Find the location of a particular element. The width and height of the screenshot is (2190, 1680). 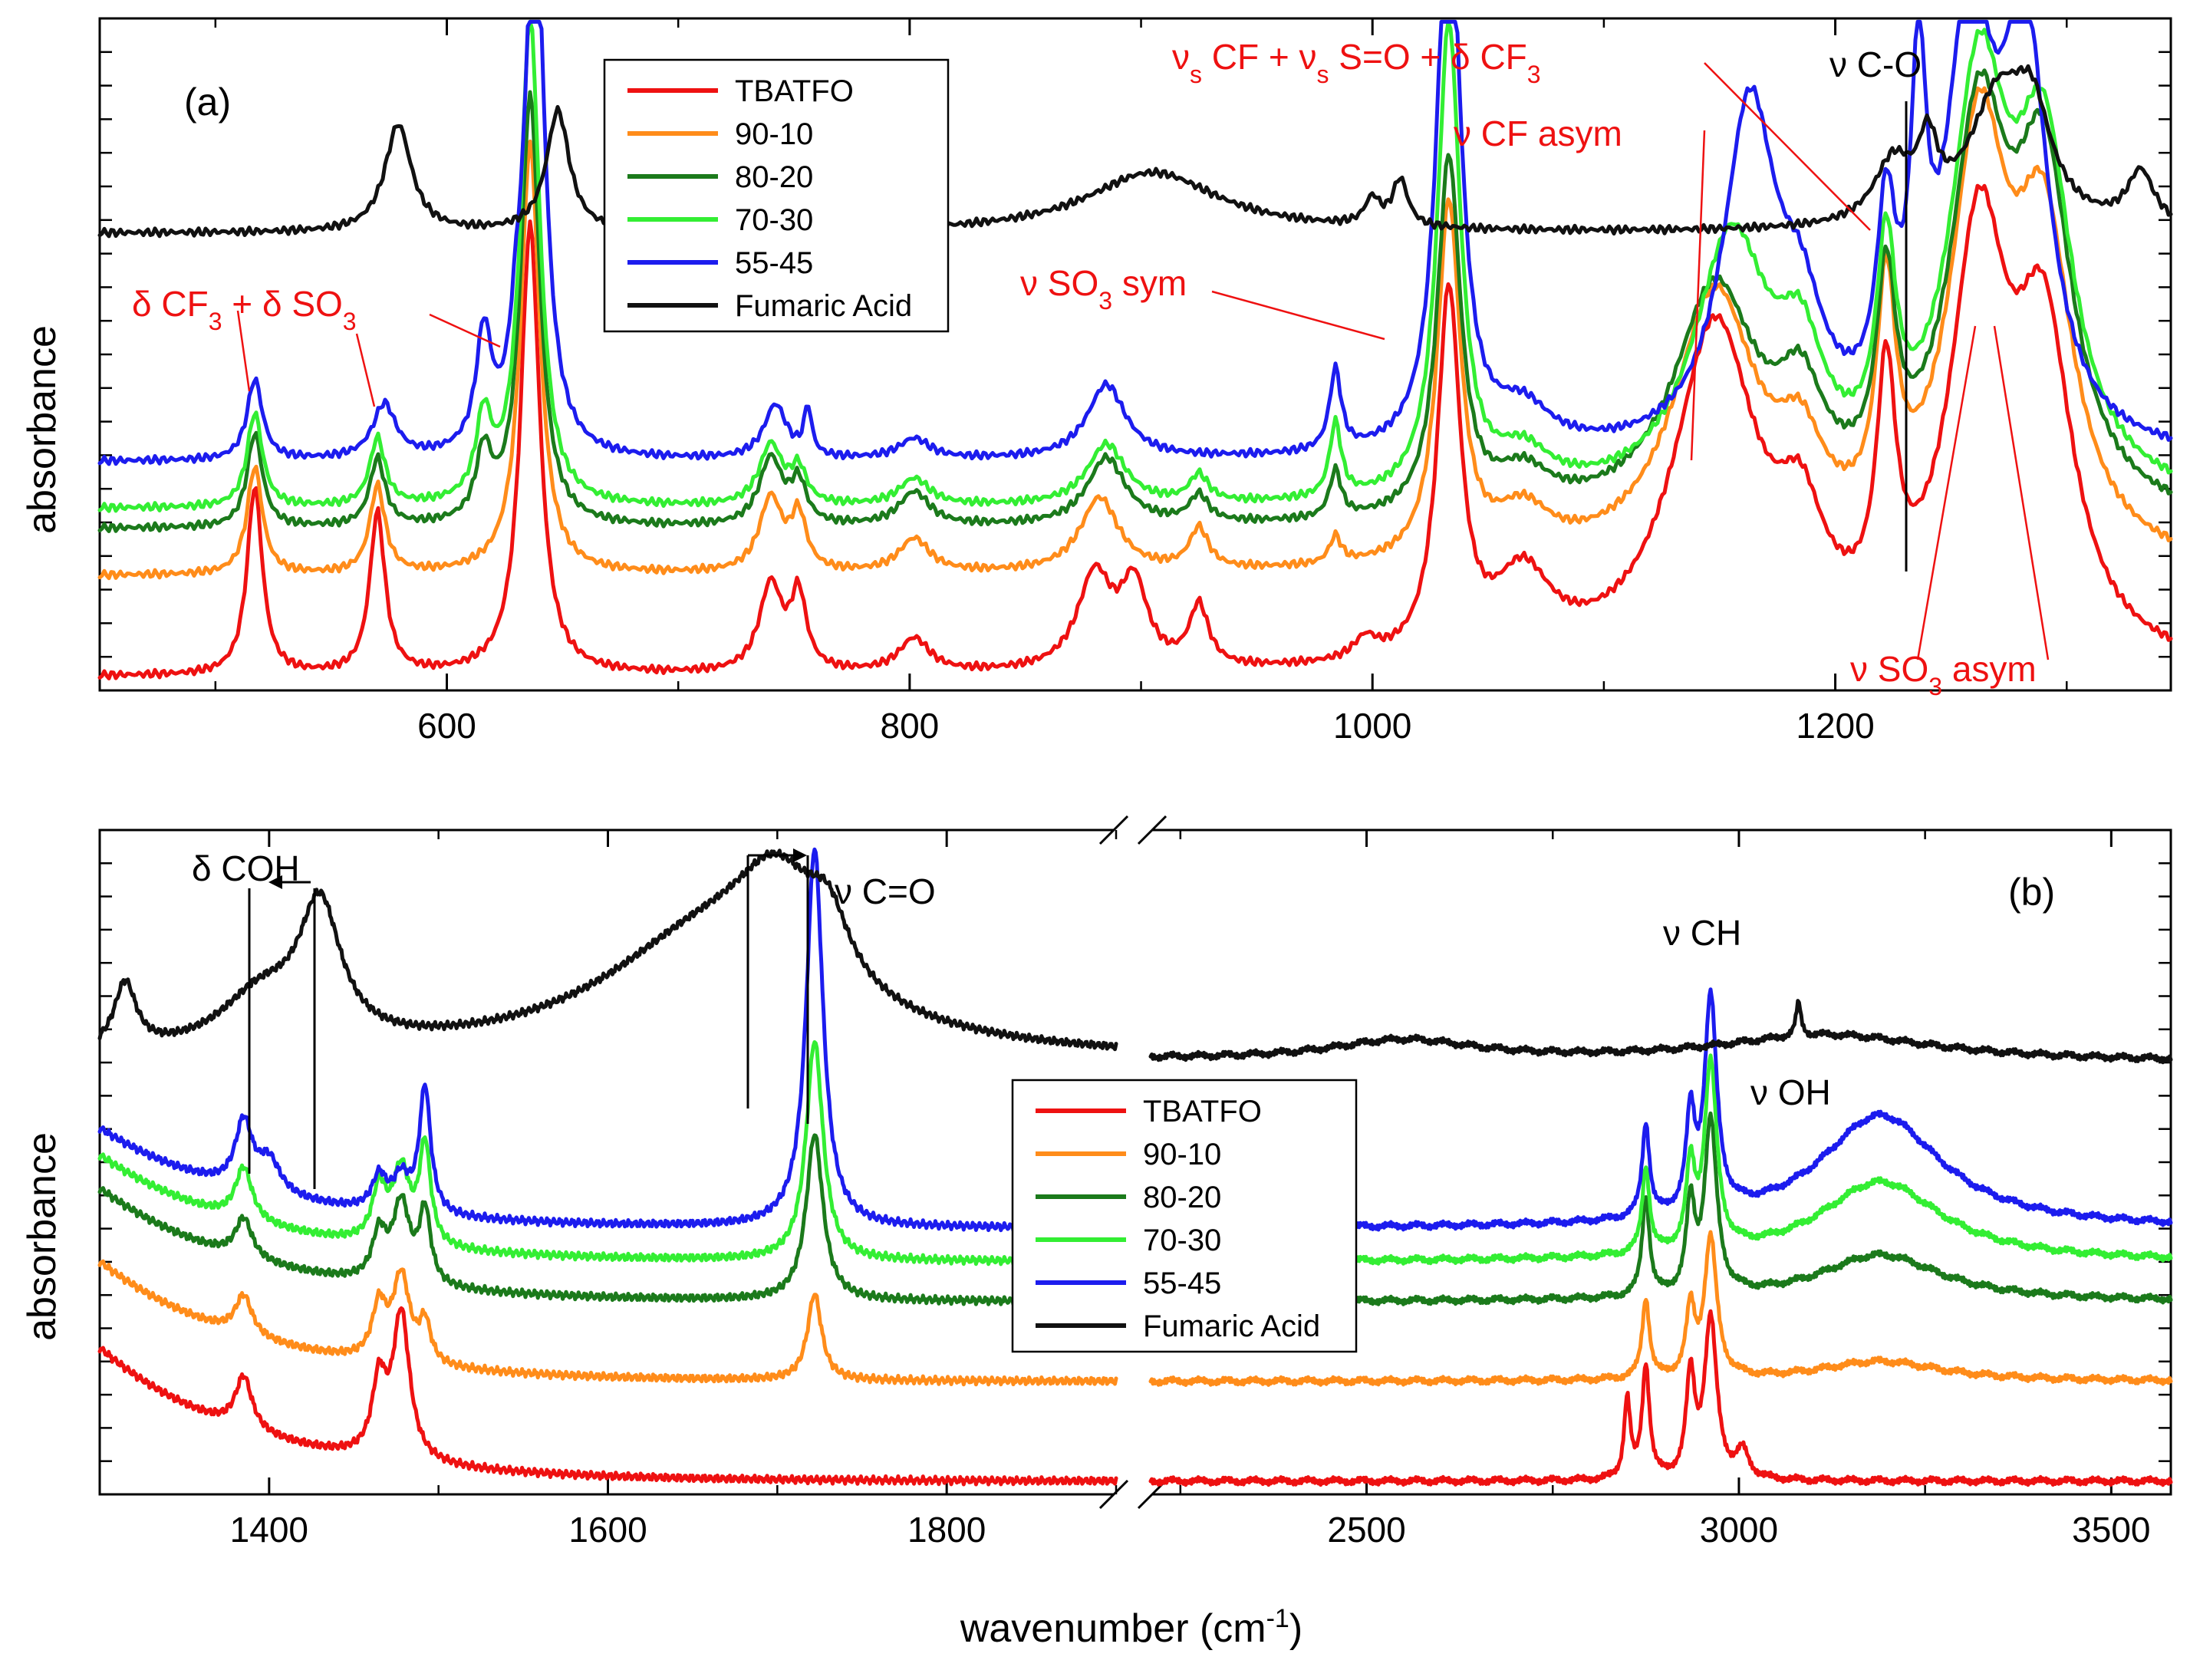

ann-oh: ν OH is located at coordinates (1790, 1092).